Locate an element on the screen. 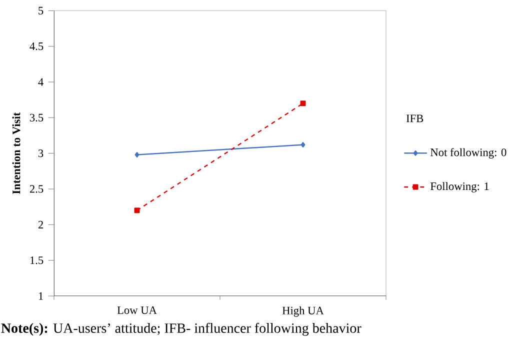  y-tick-label: 1.5 is located at coordinates (37, 260).